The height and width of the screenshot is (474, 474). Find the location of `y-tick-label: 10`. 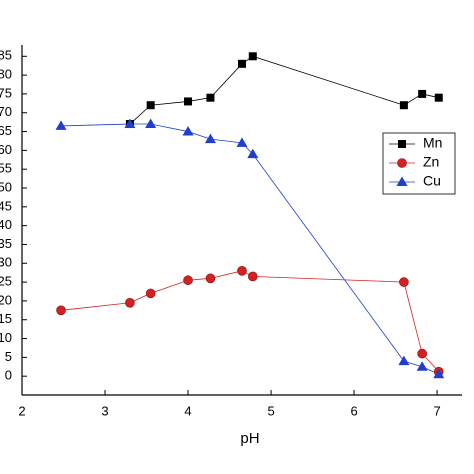

y-tick-label: 10 is located at coordinates (6, 337).